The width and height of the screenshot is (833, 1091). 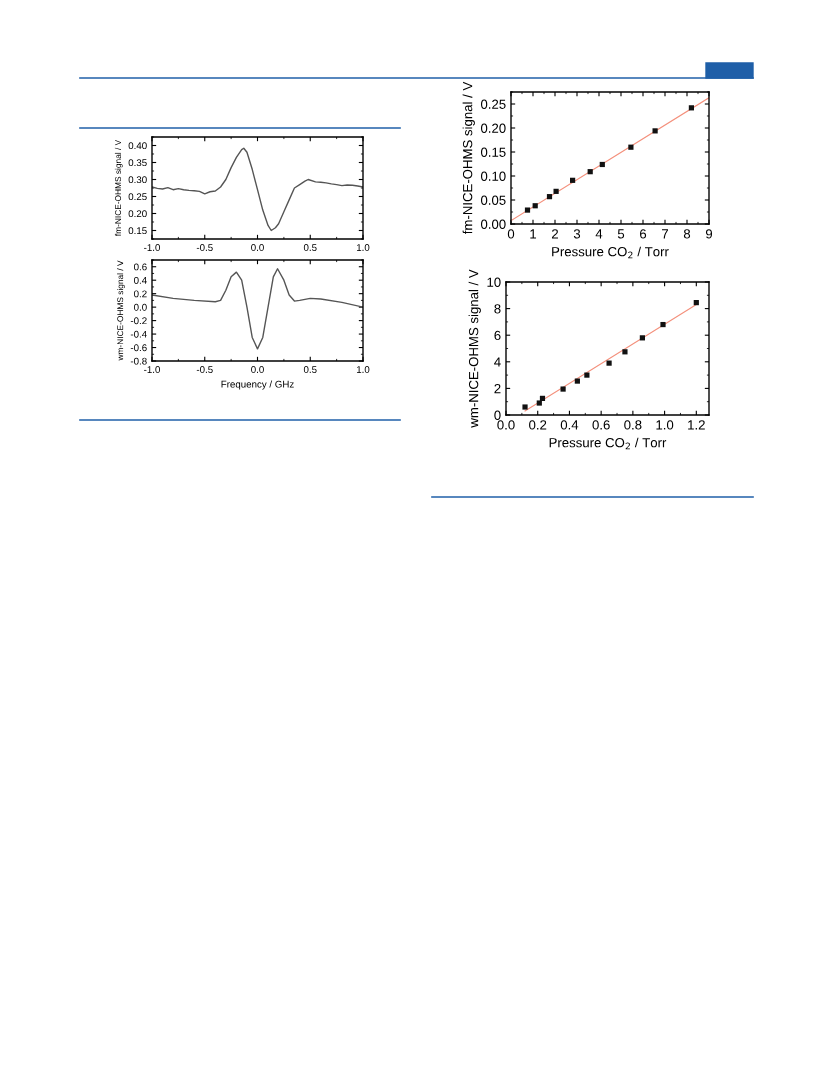 I want to click on y-tick-label: -0.2, so click(x=138, y=321).